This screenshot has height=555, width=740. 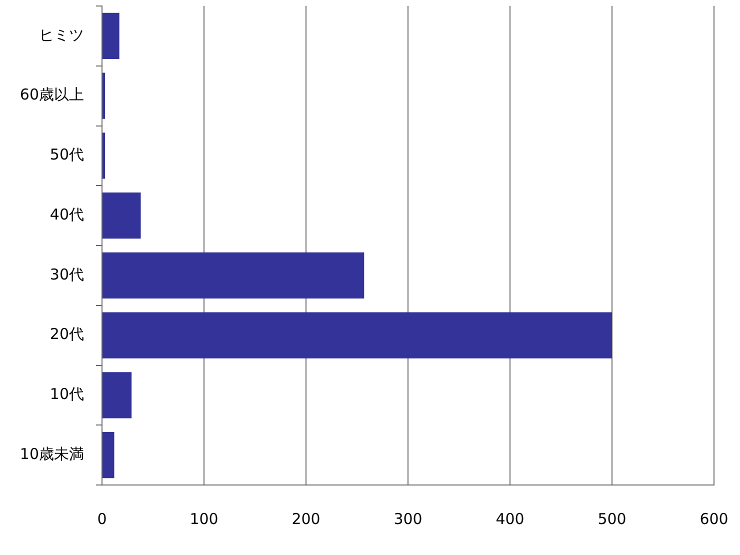 I want to click on x-tick-label: 600, so click(x=714, y=519).